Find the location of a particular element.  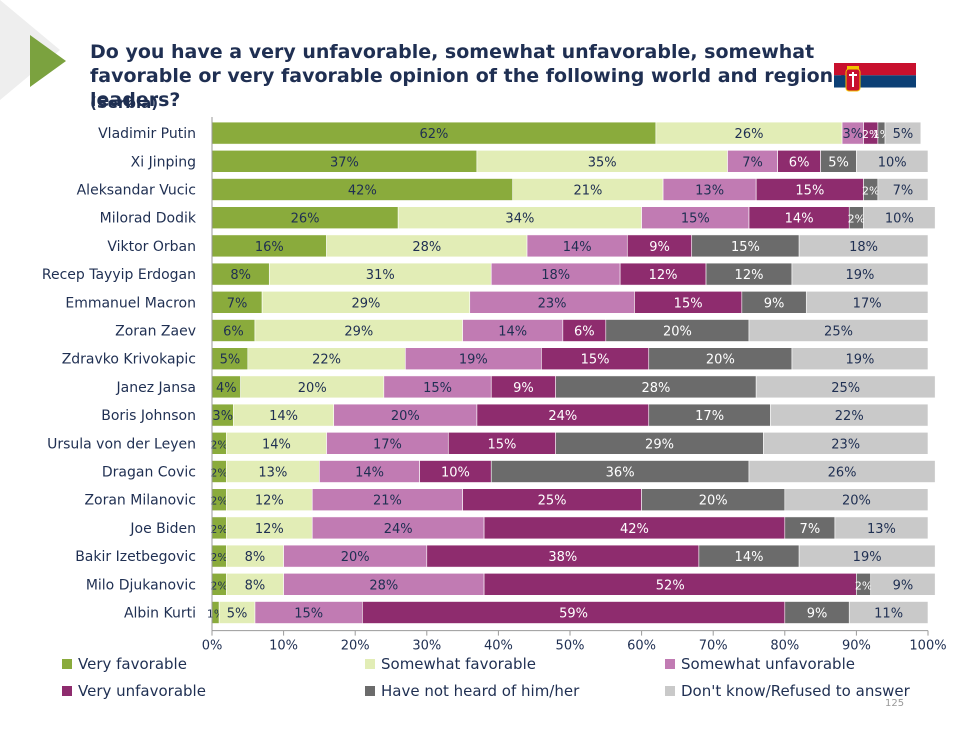

data-label: 35% is located at coordinates (602, 162).